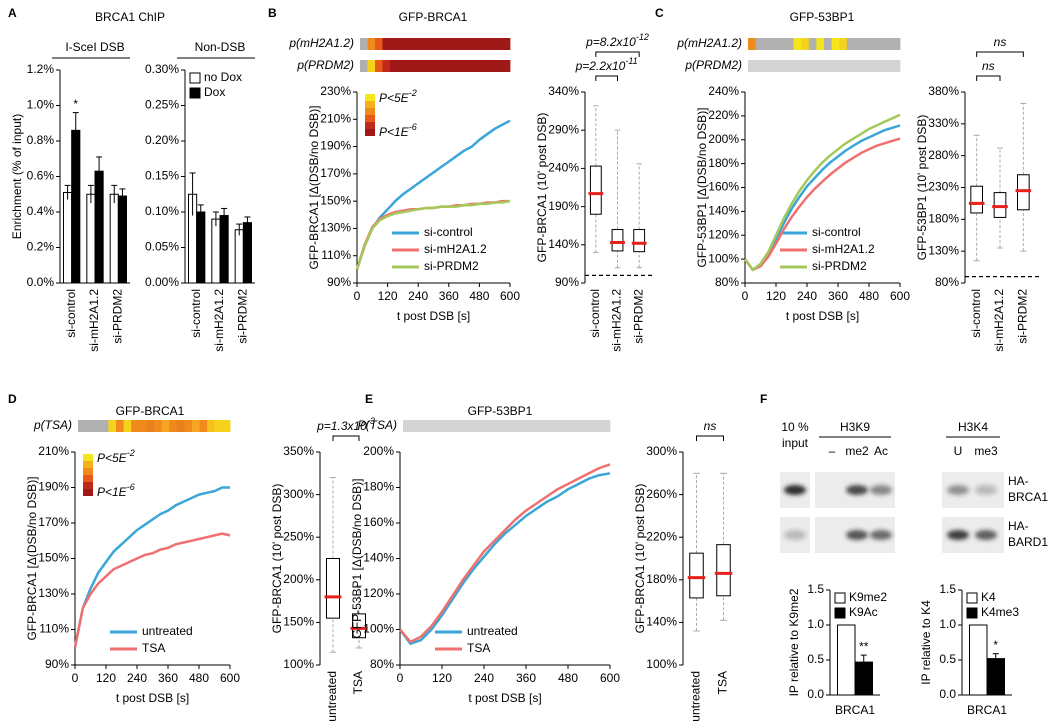 This screenshot has height=724, width=1050. Describe the element at coordinates (17, 176) in the screenshot. I see `y-axis-label: Enrichment (% of input)` at that location.